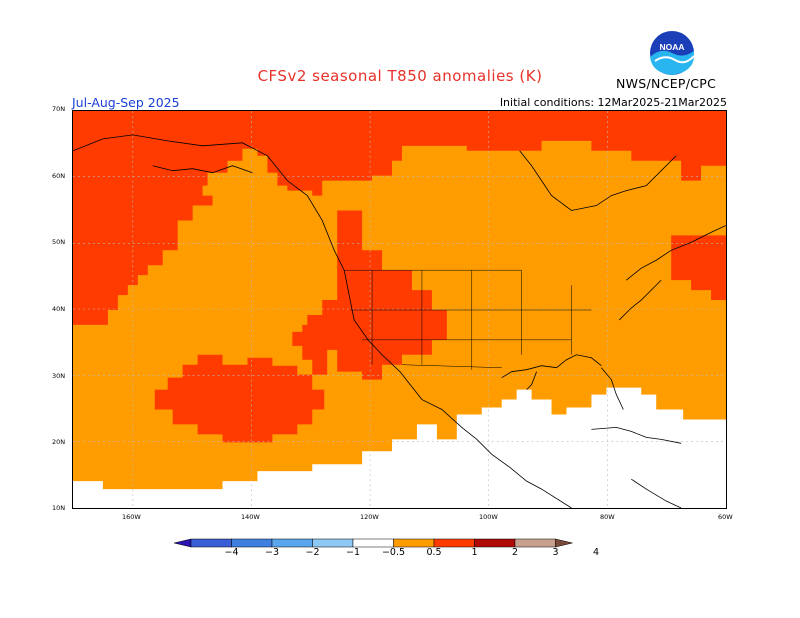 This screenshot has height=618, width=800. Describe the element at coordinates (488, 517) in the screenshot. I see `lon-label-100w: 100W` at that location.